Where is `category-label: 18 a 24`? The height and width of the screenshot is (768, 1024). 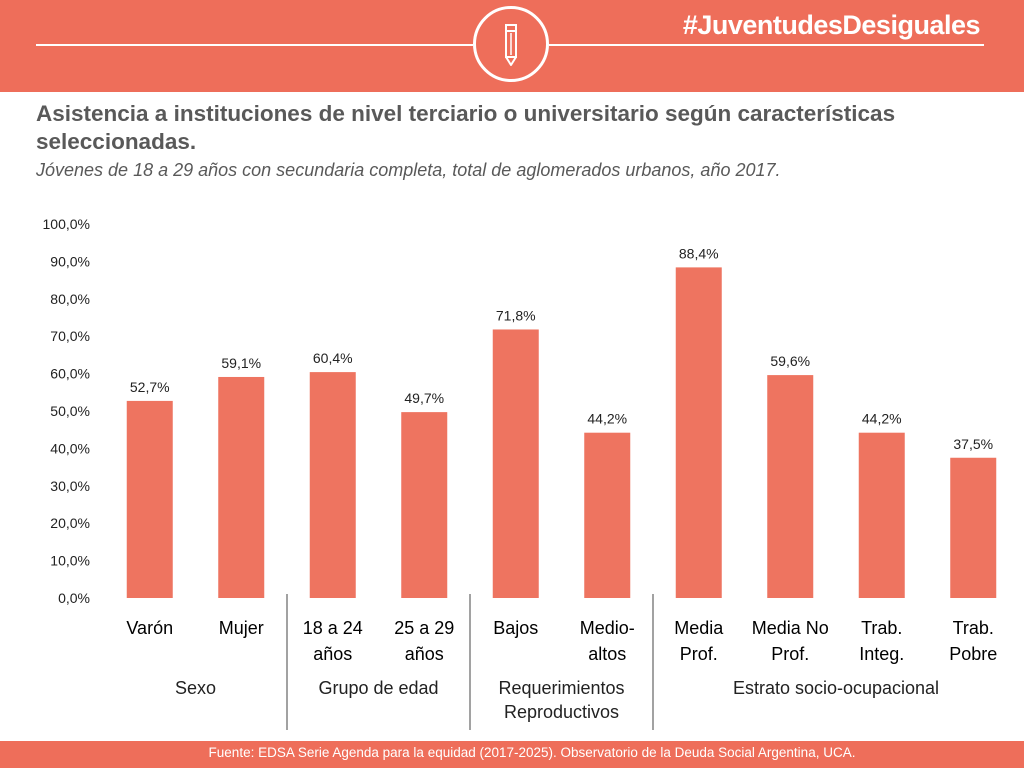
category-label: 18 a 24 is located at coordinates (333, 628).